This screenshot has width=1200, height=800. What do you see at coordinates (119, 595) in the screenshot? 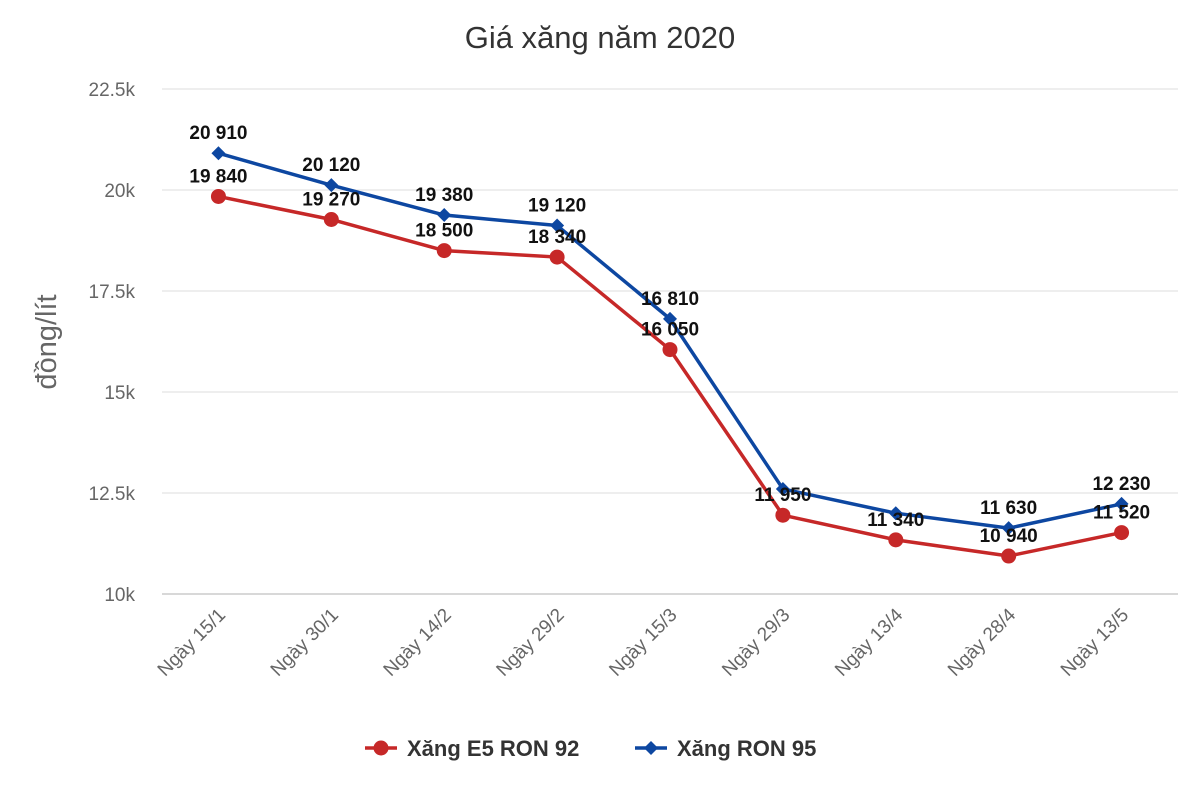
I see `y-tick-label: 10k` at bounding box center [119, 595].